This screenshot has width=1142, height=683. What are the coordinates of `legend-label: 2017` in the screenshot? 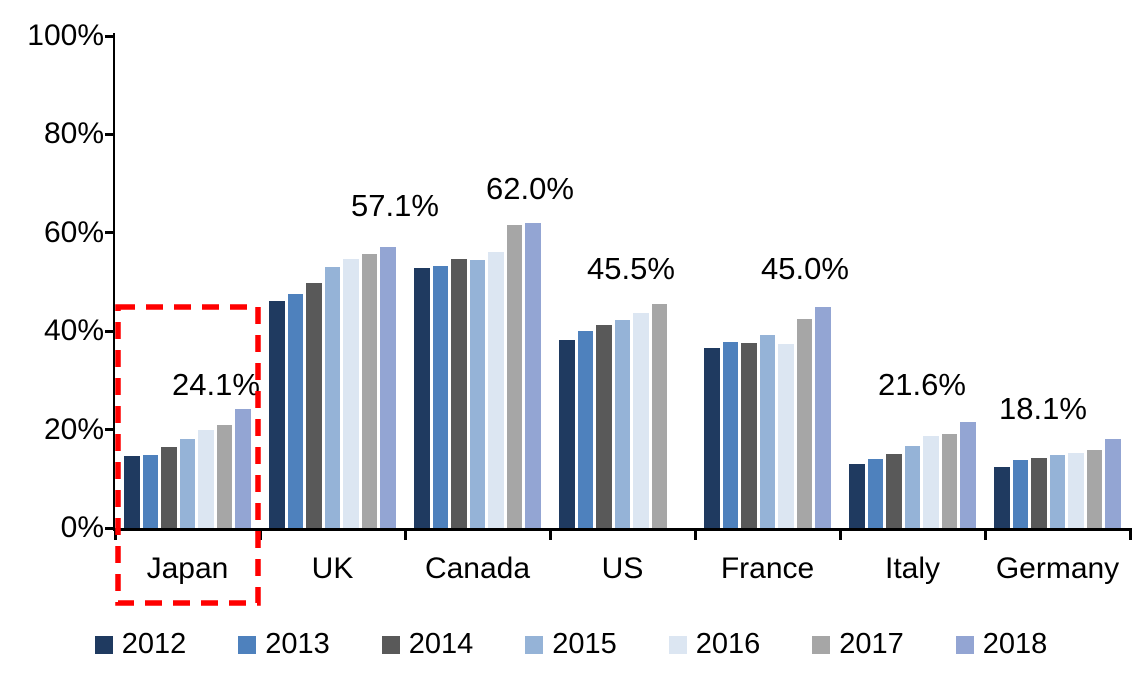 It's located at (871, 644).